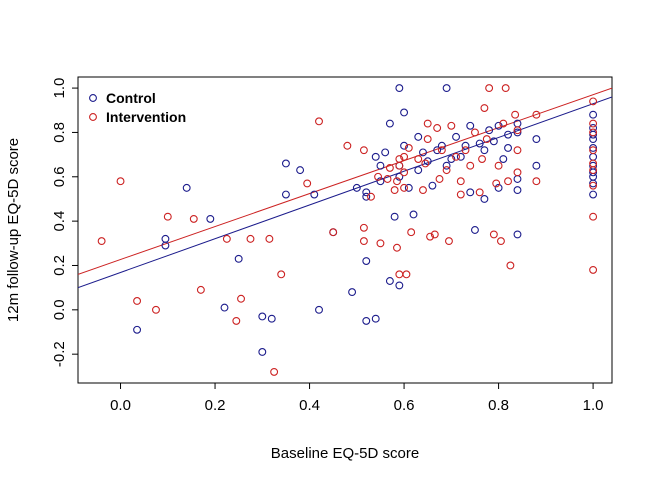 The width and height of the screenshot is (654, 481). I want to click on x-tick-label: 0.8, so click(498, 405).